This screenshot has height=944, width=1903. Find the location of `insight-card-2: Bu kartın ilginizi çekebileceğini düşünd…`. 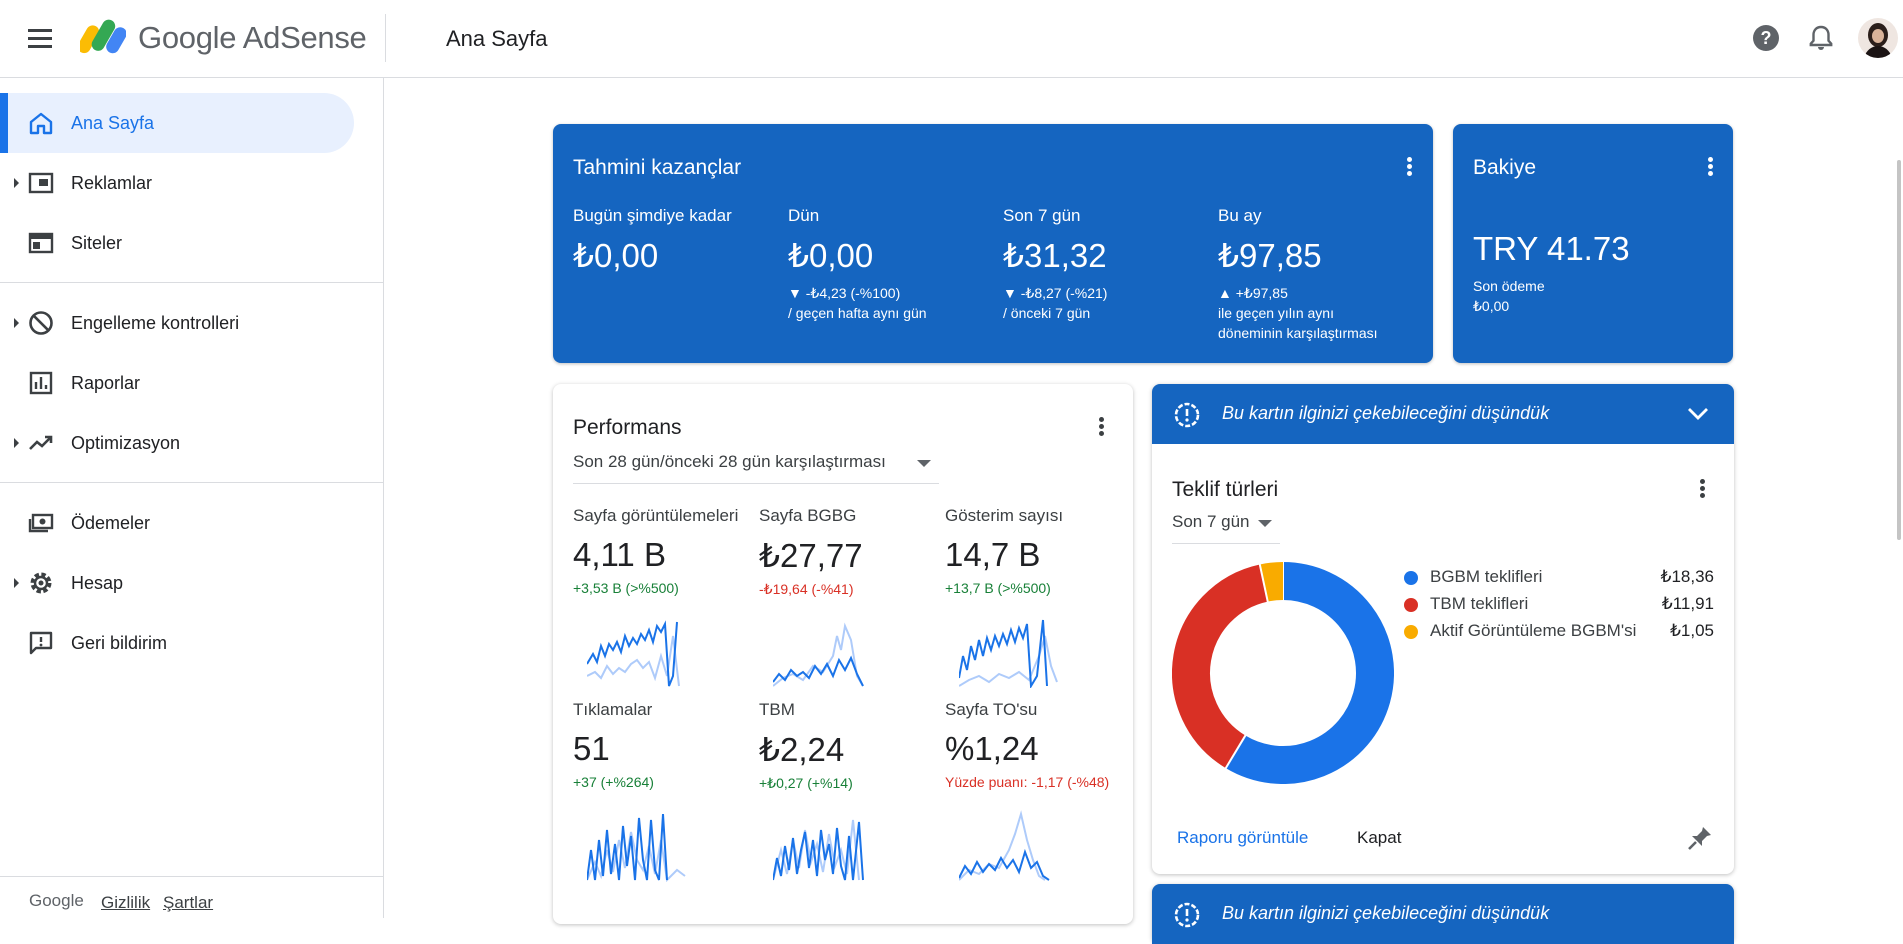

insight-card-2: Bu kartın ilginizi çekebileceğini düşünd… is located at coordinates (1443, 914).